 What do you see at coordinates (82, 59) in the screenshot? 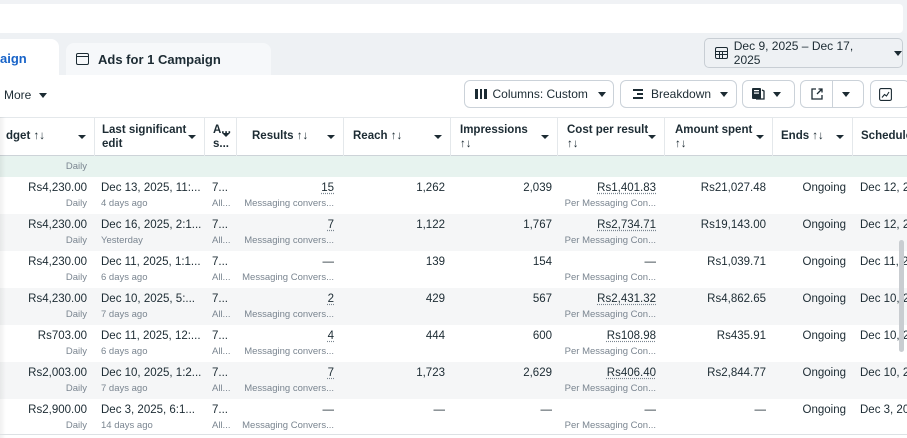
I see `ads-window-icon` at bounding box center [82, 59].